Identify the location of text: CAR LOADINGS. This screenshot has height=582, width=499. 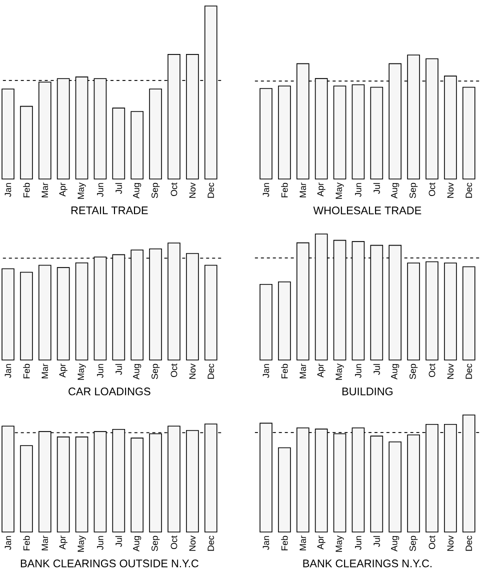
(109, 392).